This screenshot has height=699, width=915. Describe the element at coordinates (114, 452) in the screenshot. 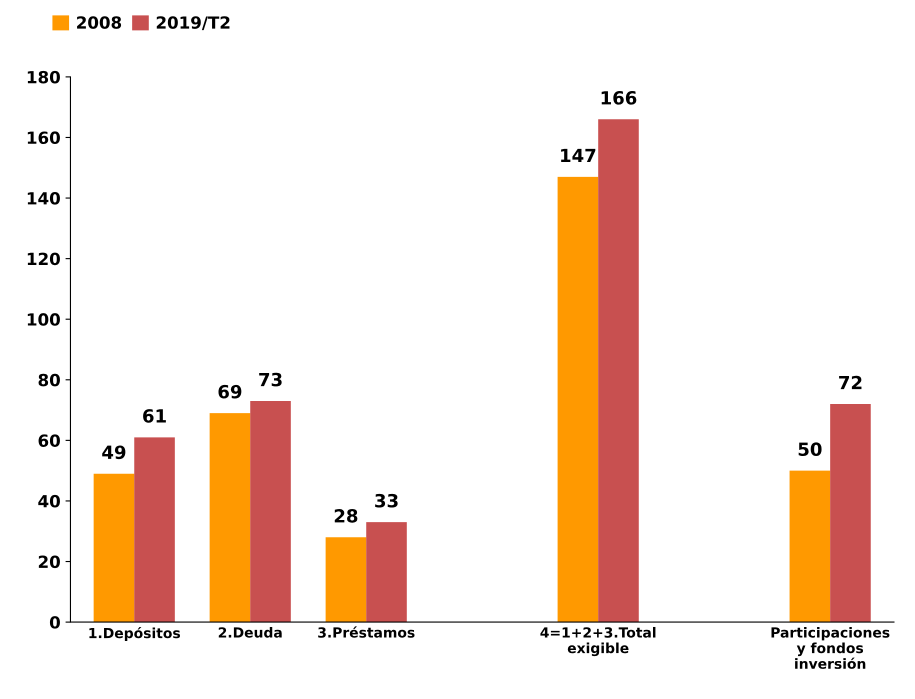

I see `data-label: 49` at that location.